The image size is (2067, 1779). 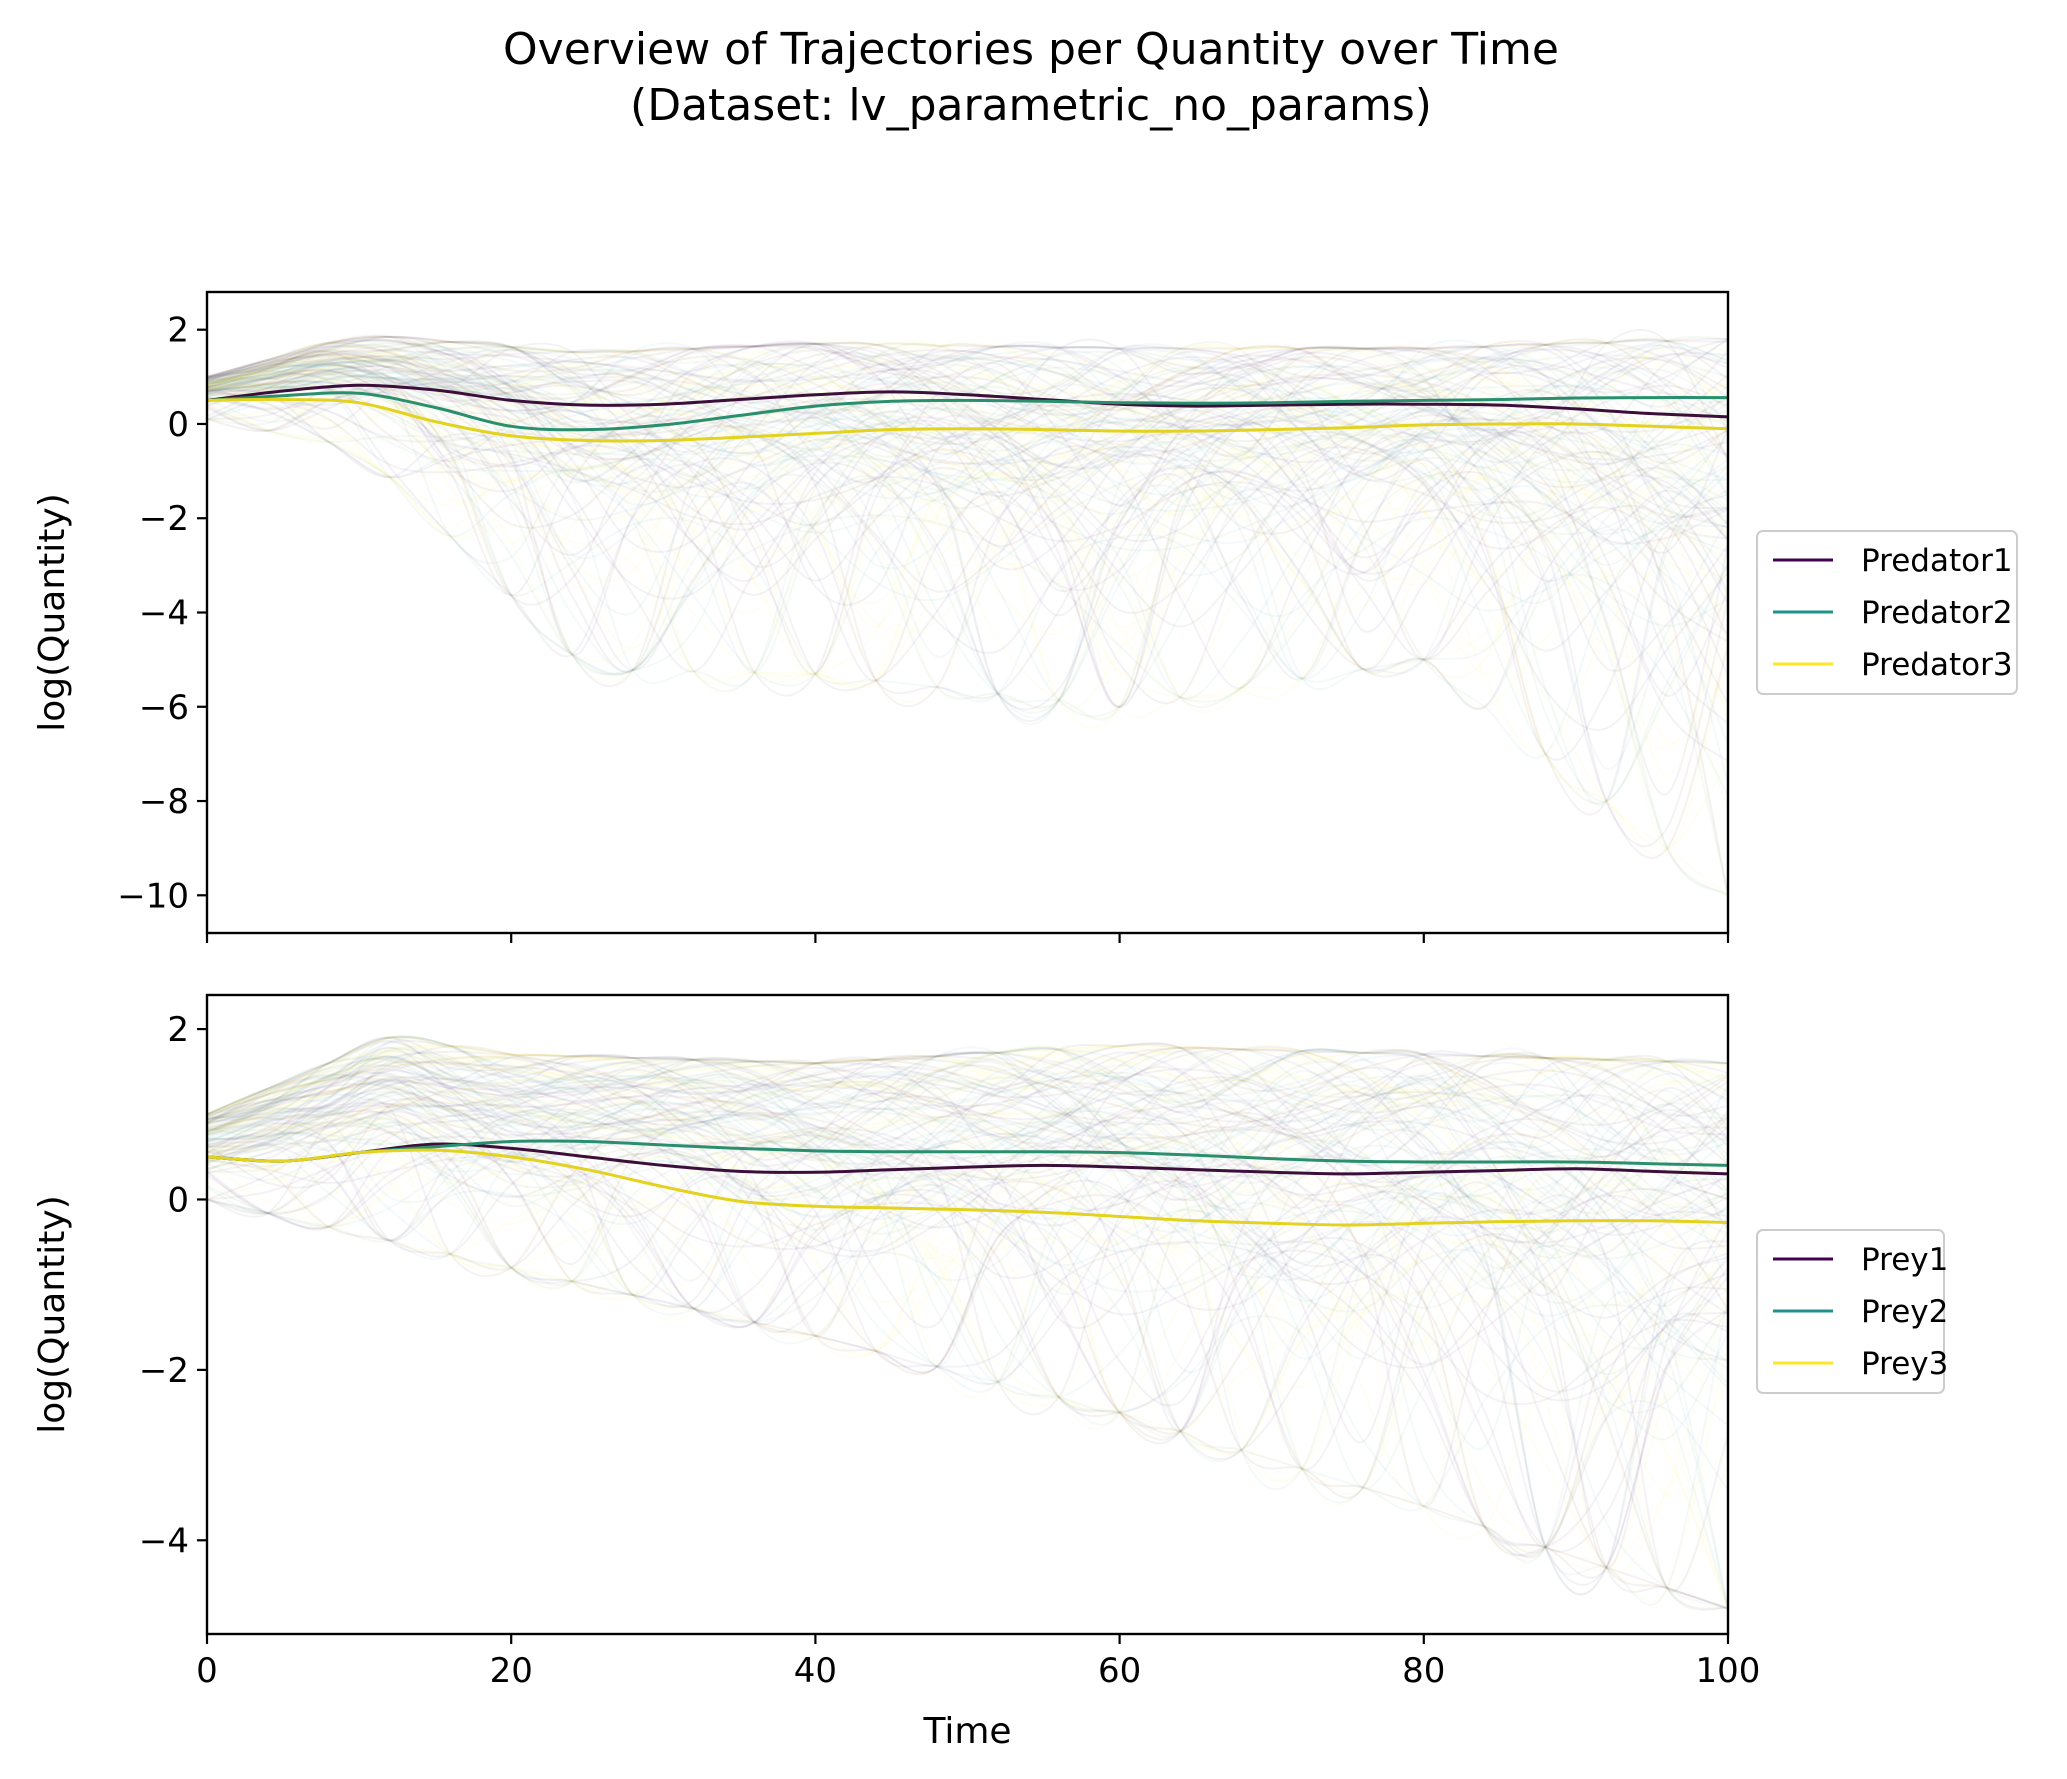 I want to click on series-line-predator2, so click(x=967, y=411).